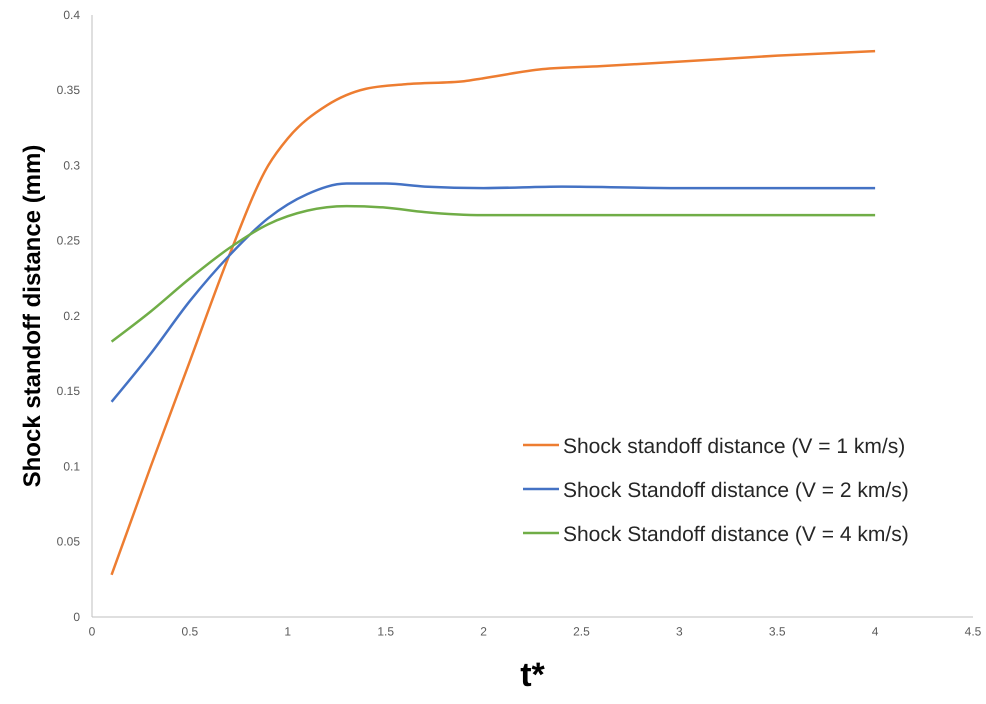  Describe the element at coordinates (385, 631) in the screenshot. I see `x-tick-label: 1.5` at that location.